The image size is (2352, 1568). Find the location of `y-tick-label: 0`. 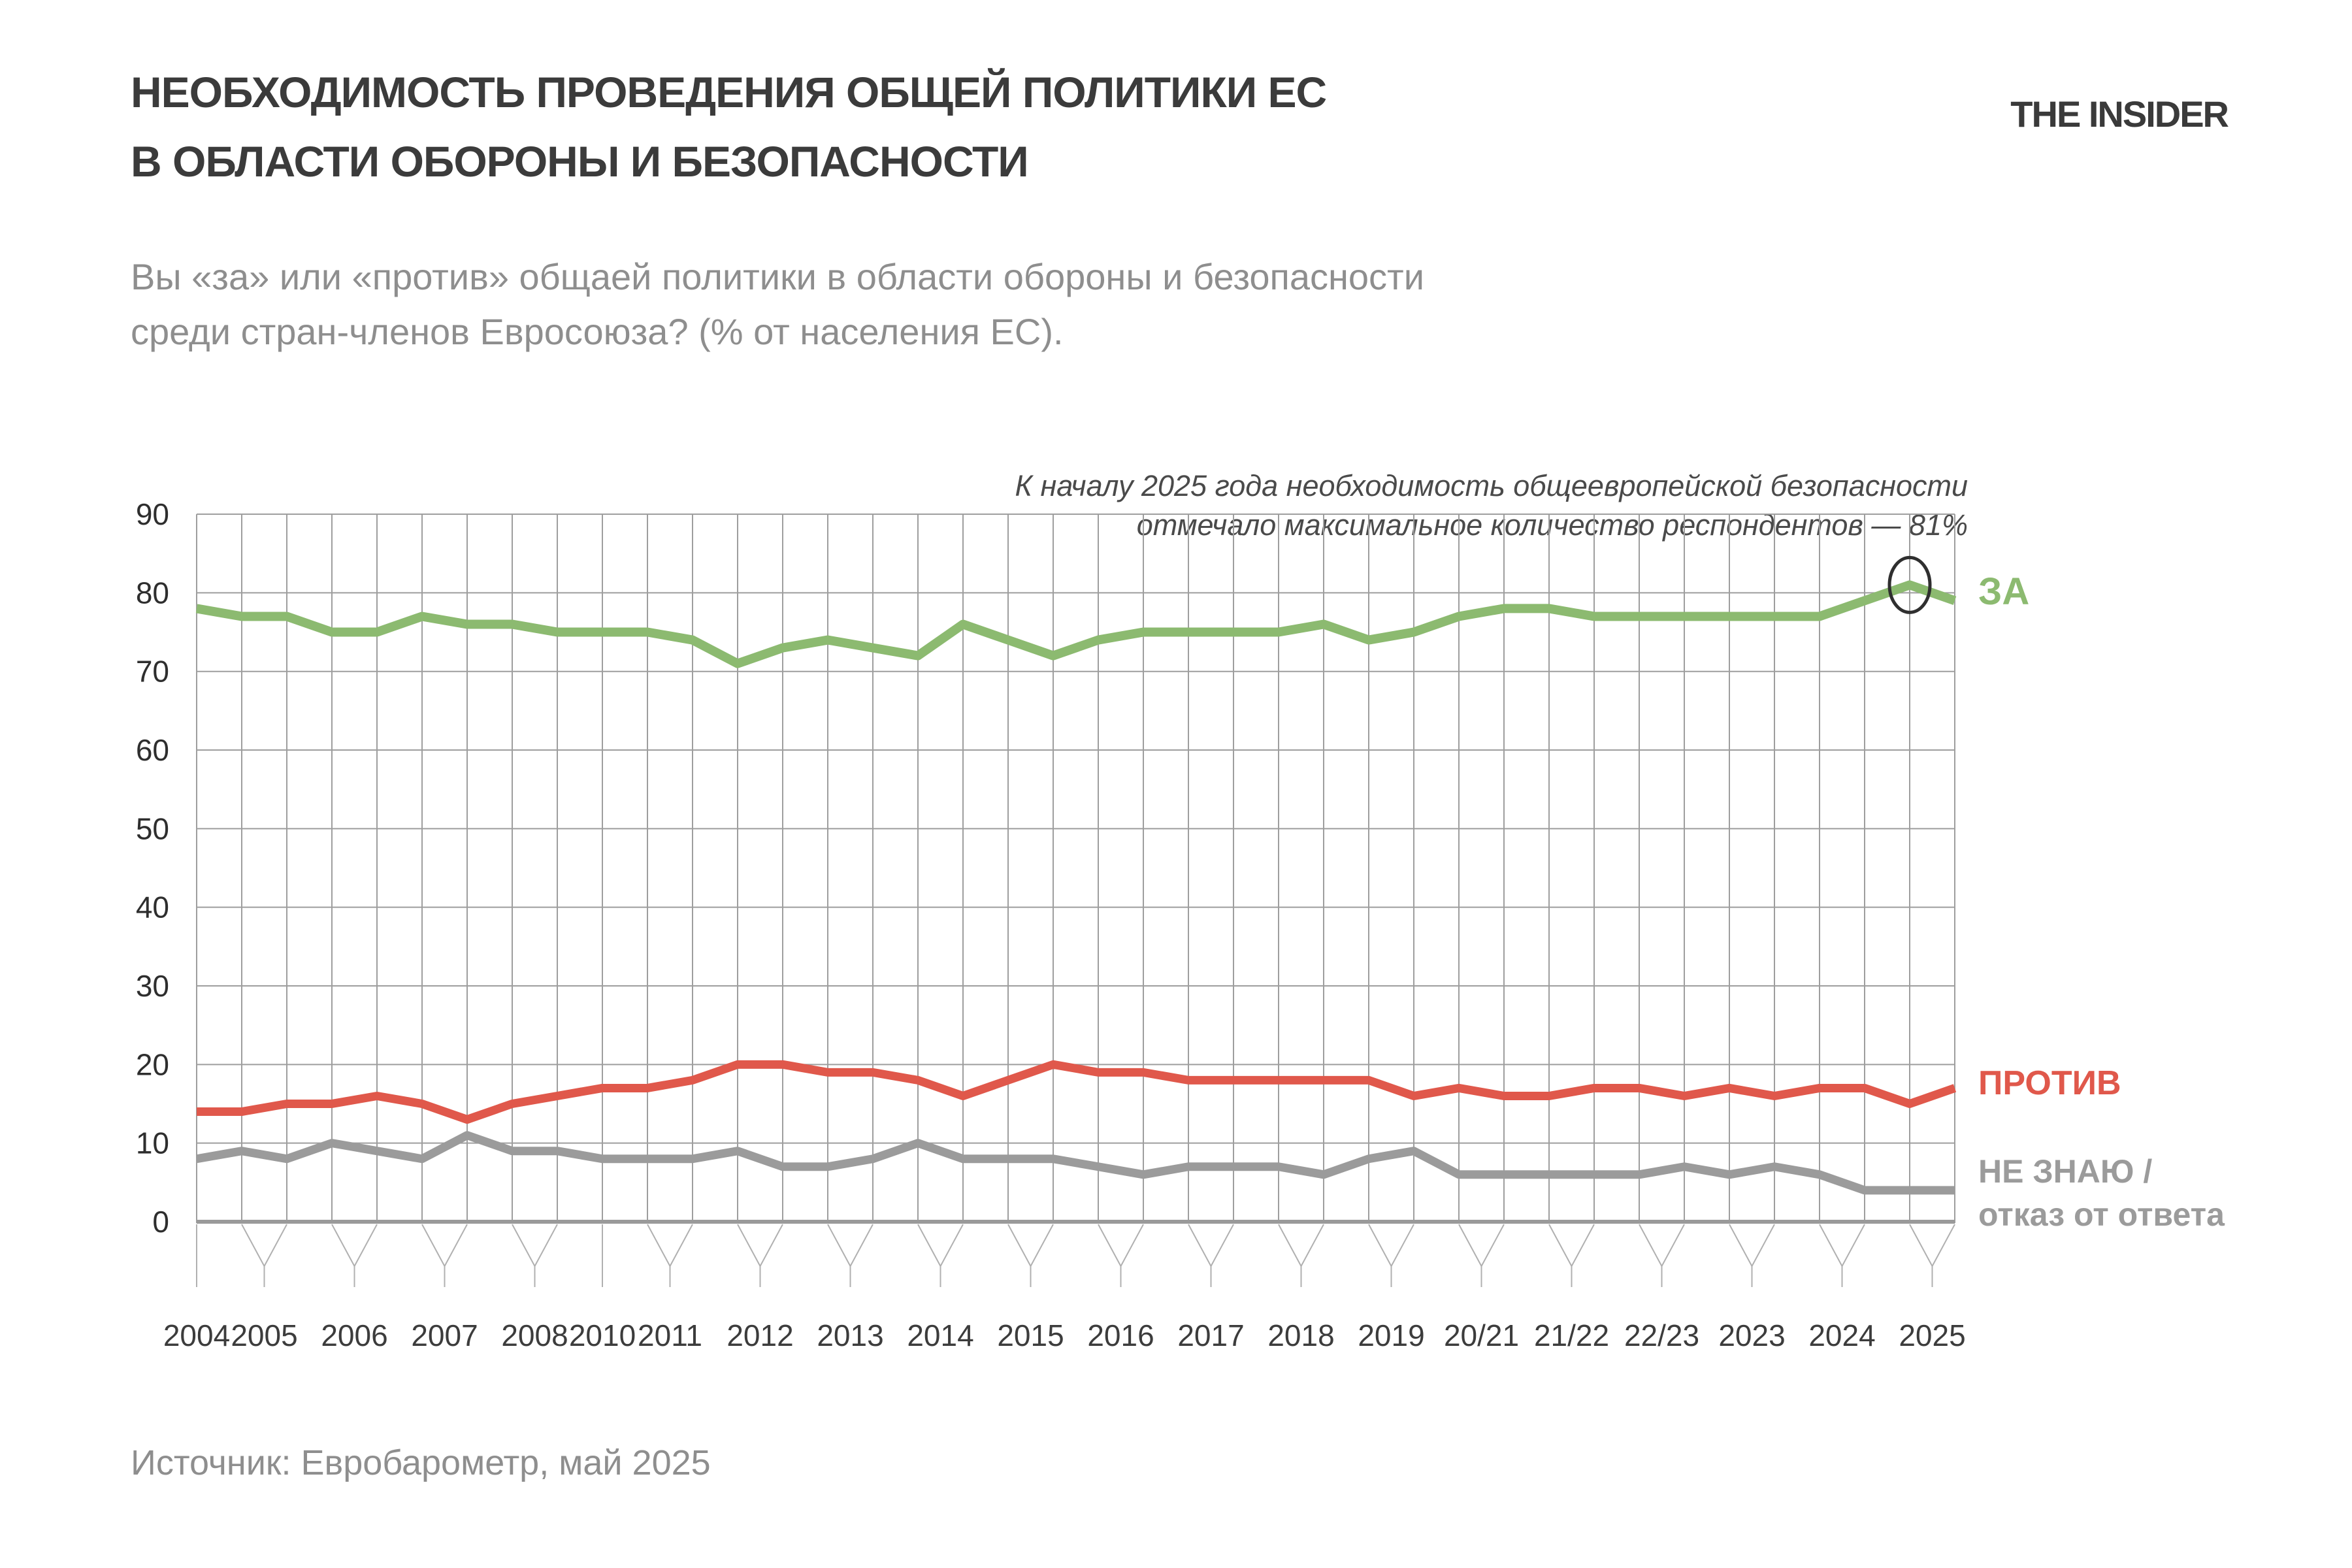

y-tick-label: 0 is located at coordinates (160, 1222).